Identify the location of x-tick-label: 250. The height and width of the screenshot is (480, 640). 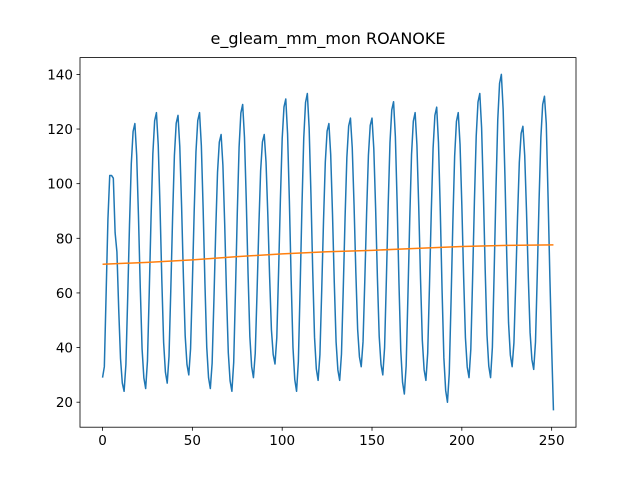
(552, 441).